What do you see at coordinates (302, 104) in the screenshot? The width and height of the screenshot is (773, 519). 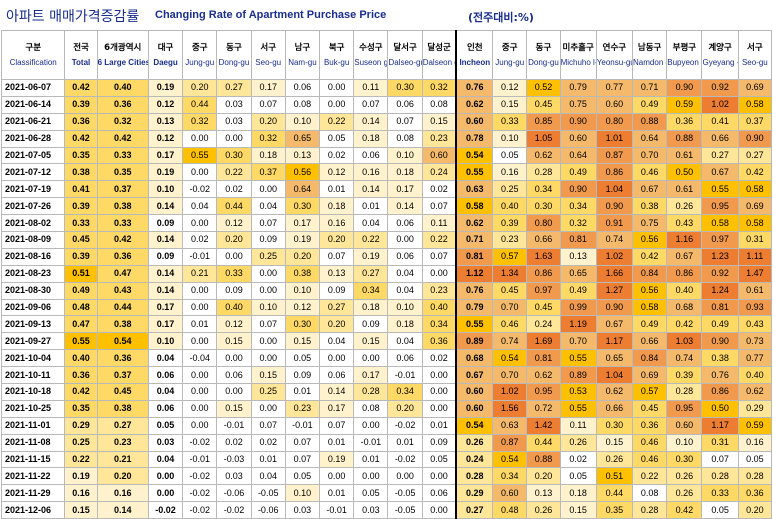 I see `value-cell: 0.08` at bounding box center [302, 104].